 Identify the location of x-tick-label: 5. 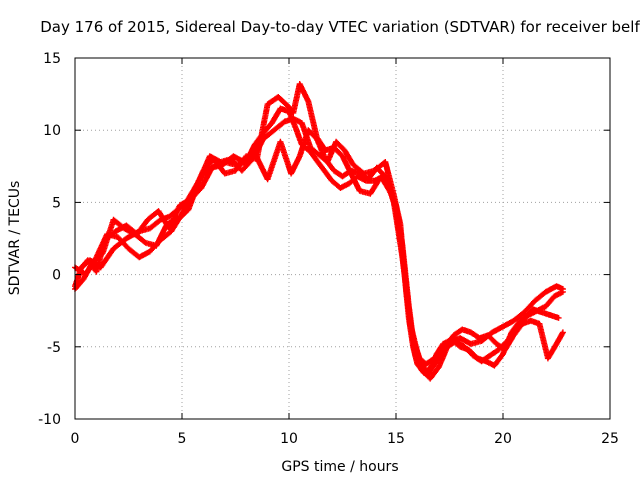
(182, 439).